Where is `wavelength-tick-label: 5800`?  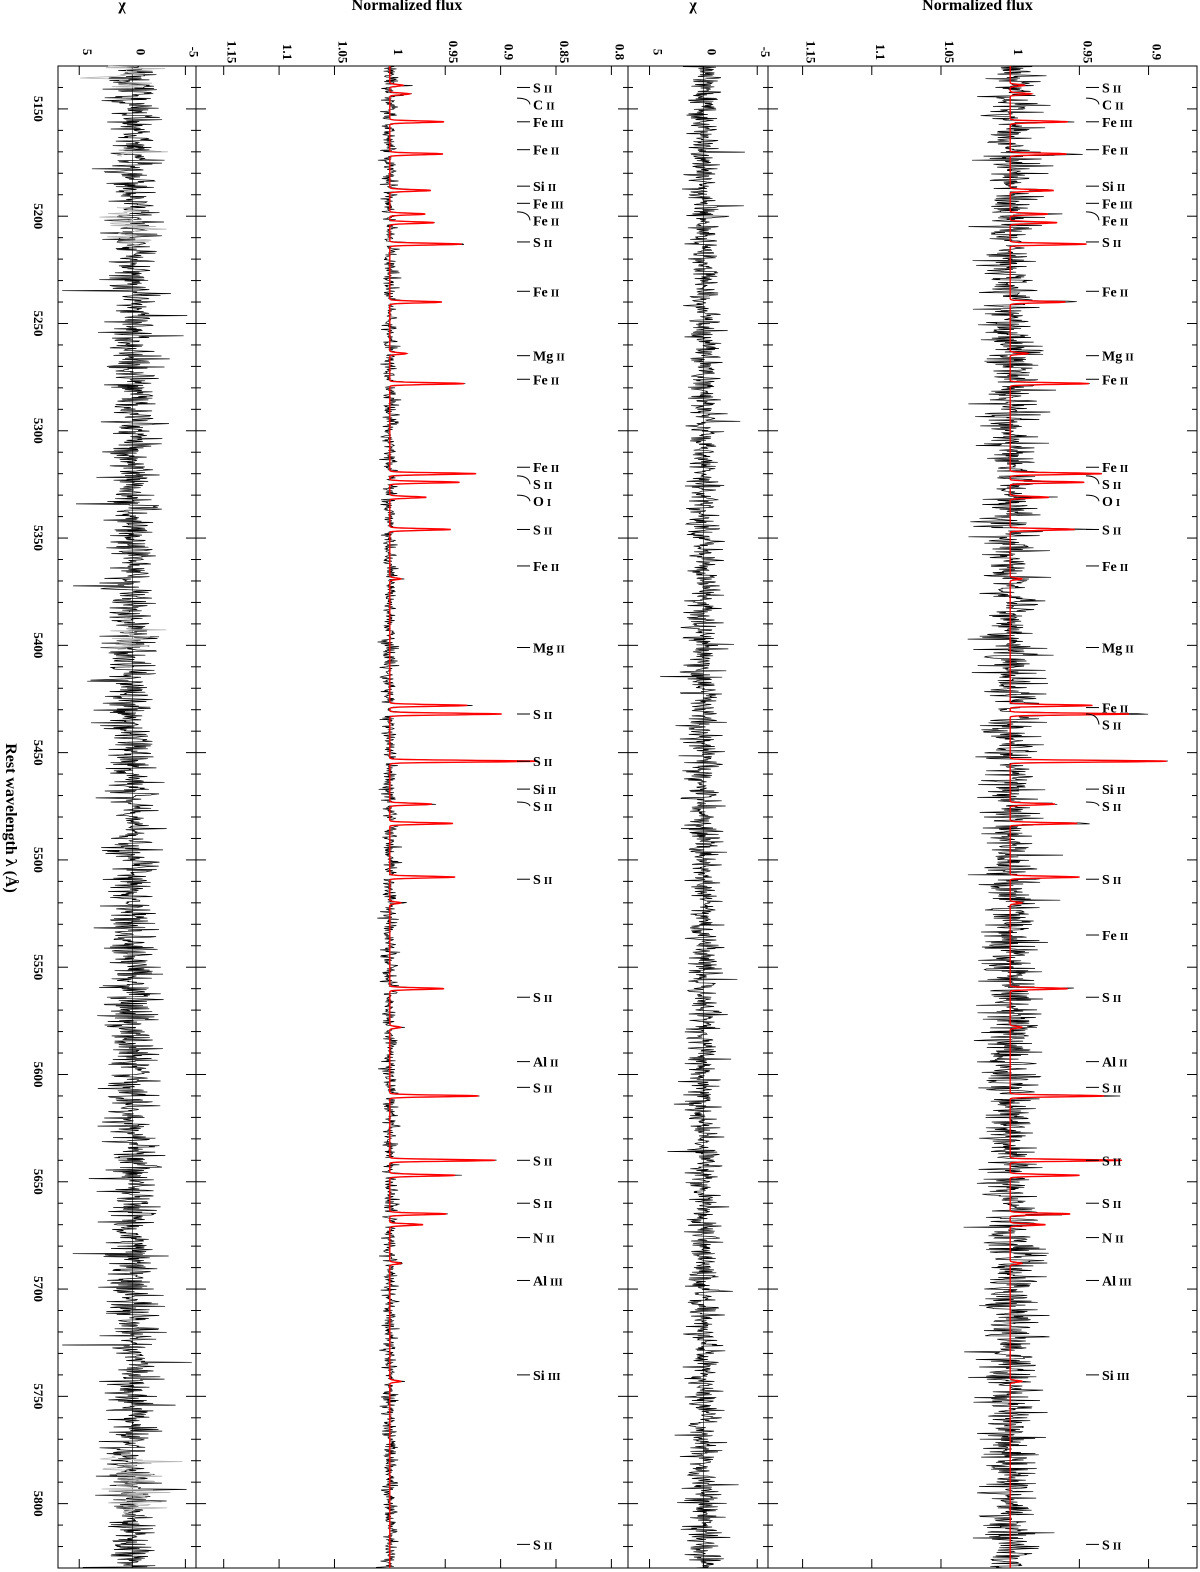
wavelength-tick-label: 5800 is located at coordinates (38, 1504).